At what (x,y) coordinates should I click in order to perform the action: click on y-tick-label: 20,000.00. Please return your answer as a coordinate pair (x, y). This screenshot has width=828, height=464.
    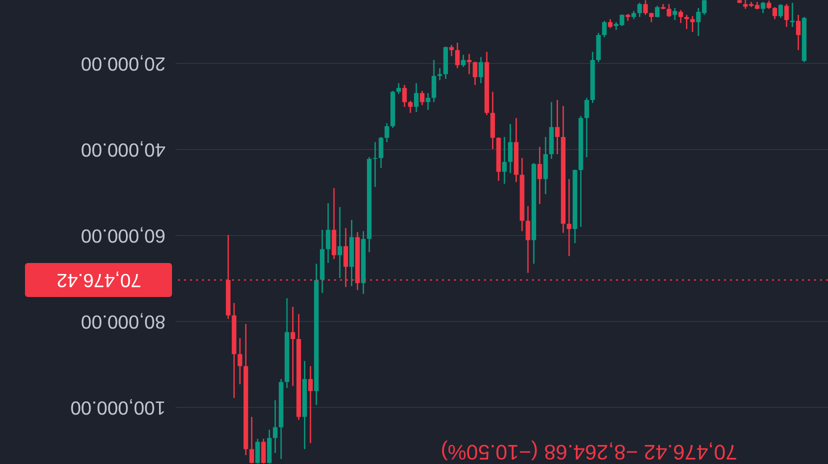
    Looking at the image, I should click on (123, 63).